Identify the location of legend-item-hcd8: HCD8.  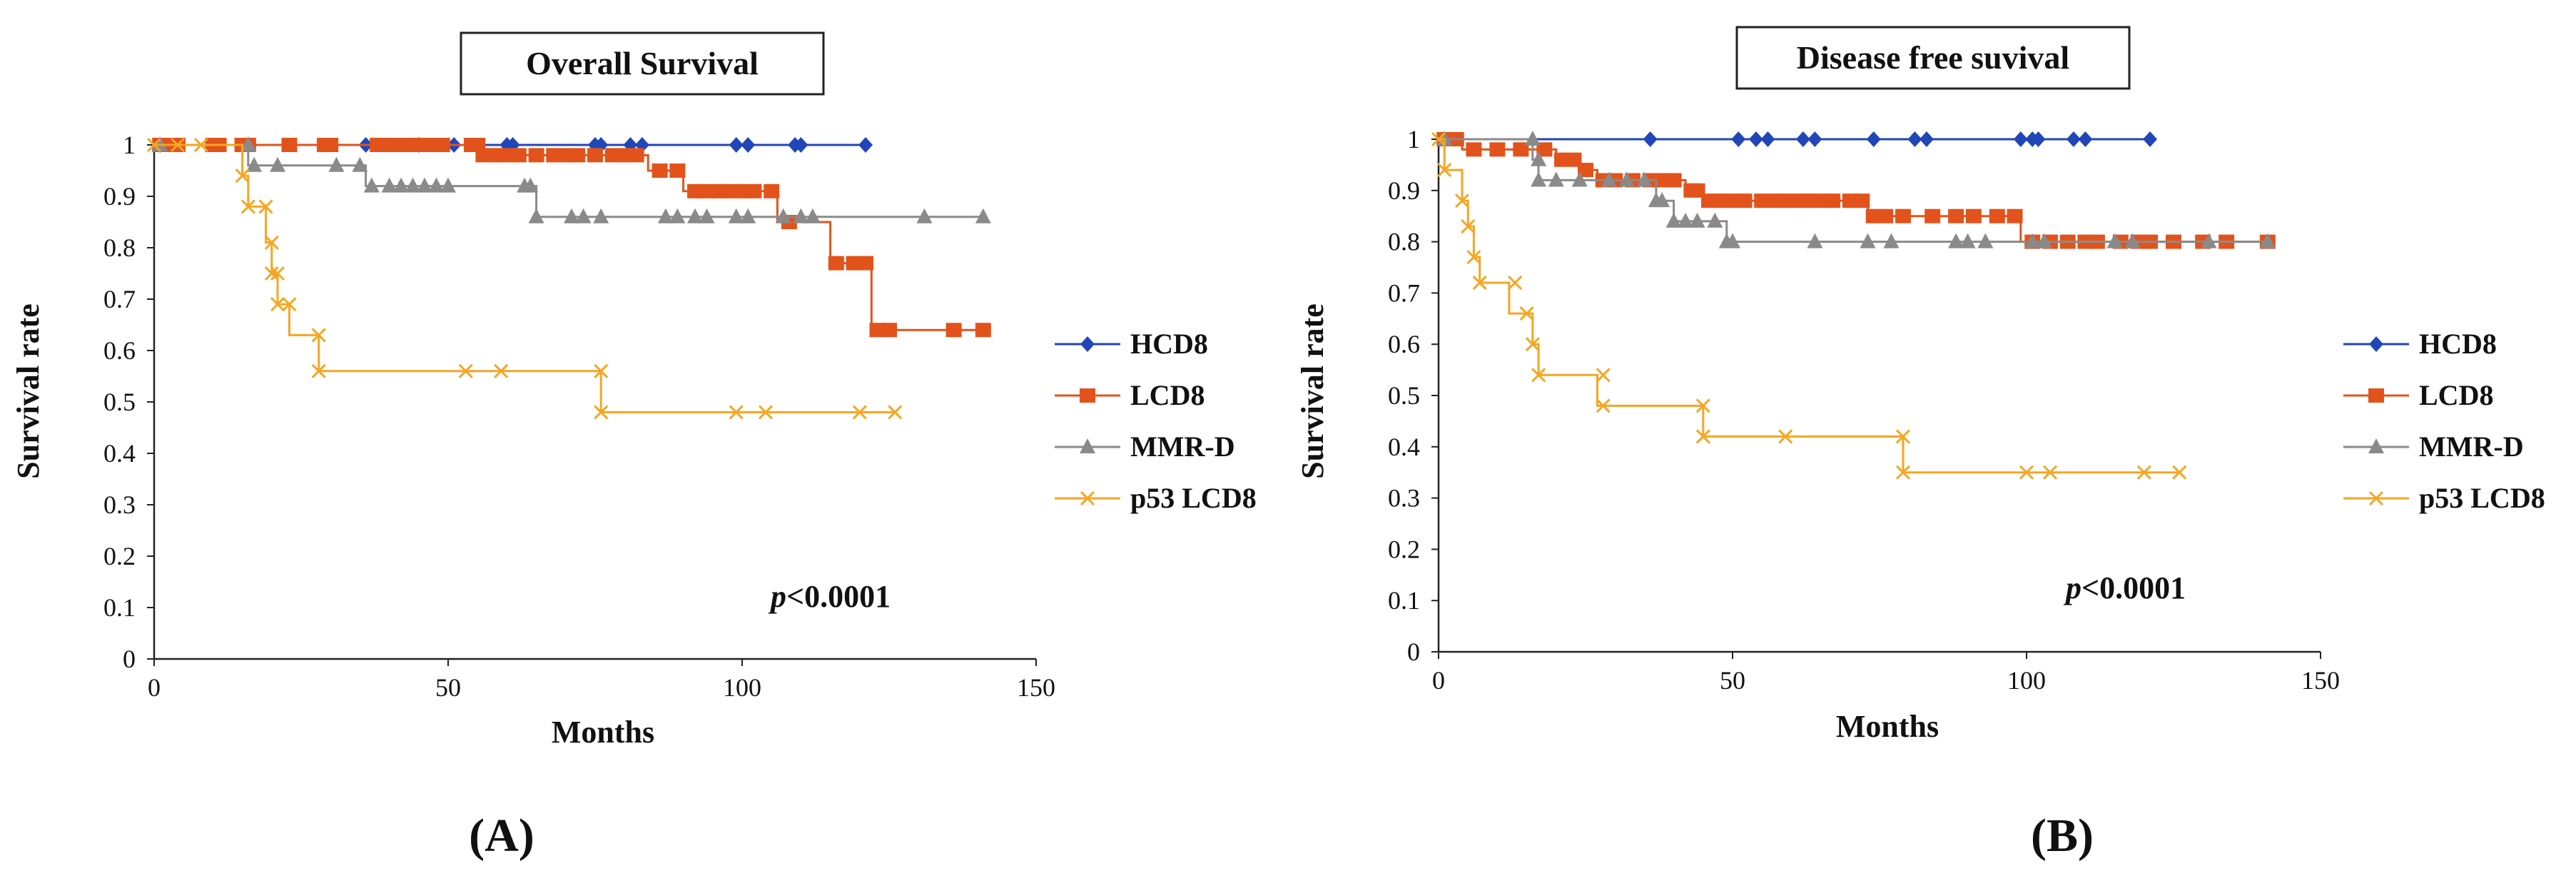
(1131, 344).